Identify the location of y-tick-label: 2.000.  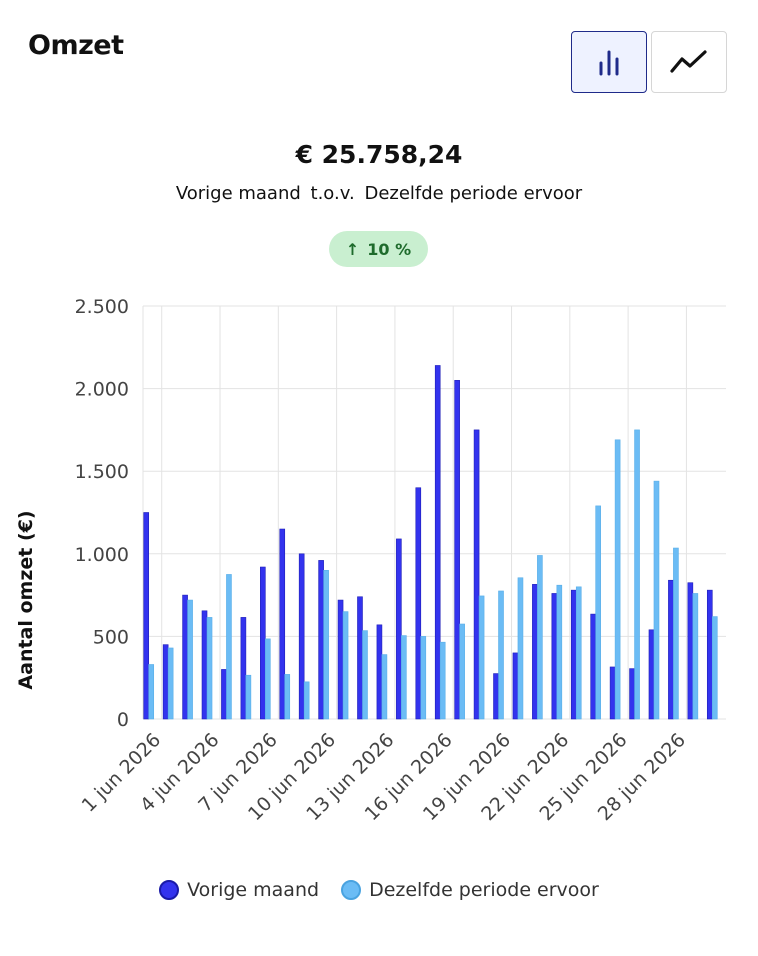
(102, 390).